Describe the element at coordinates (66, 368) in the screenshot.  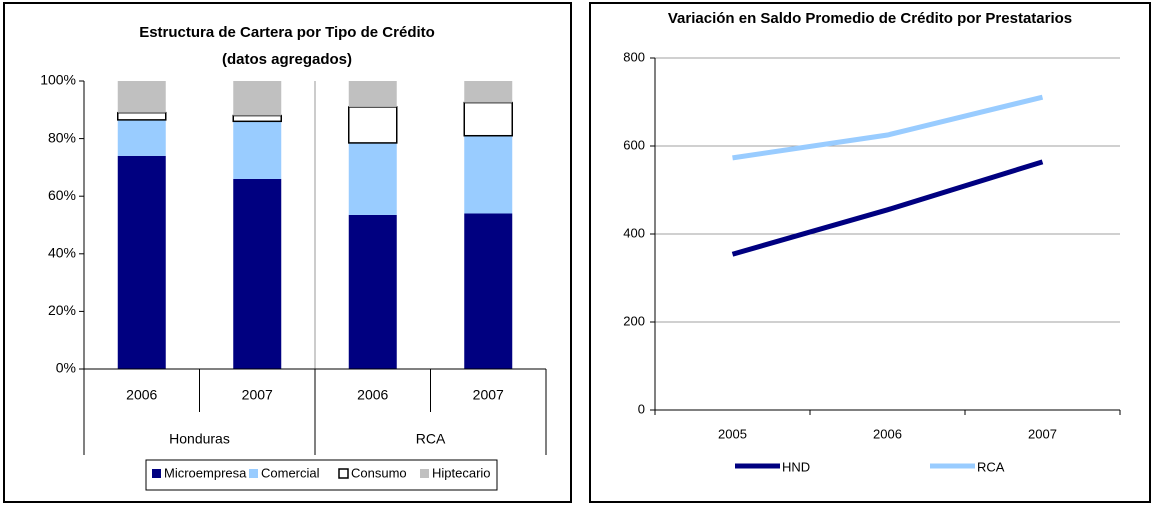
I see `y-tick-label: 0%` at that location.